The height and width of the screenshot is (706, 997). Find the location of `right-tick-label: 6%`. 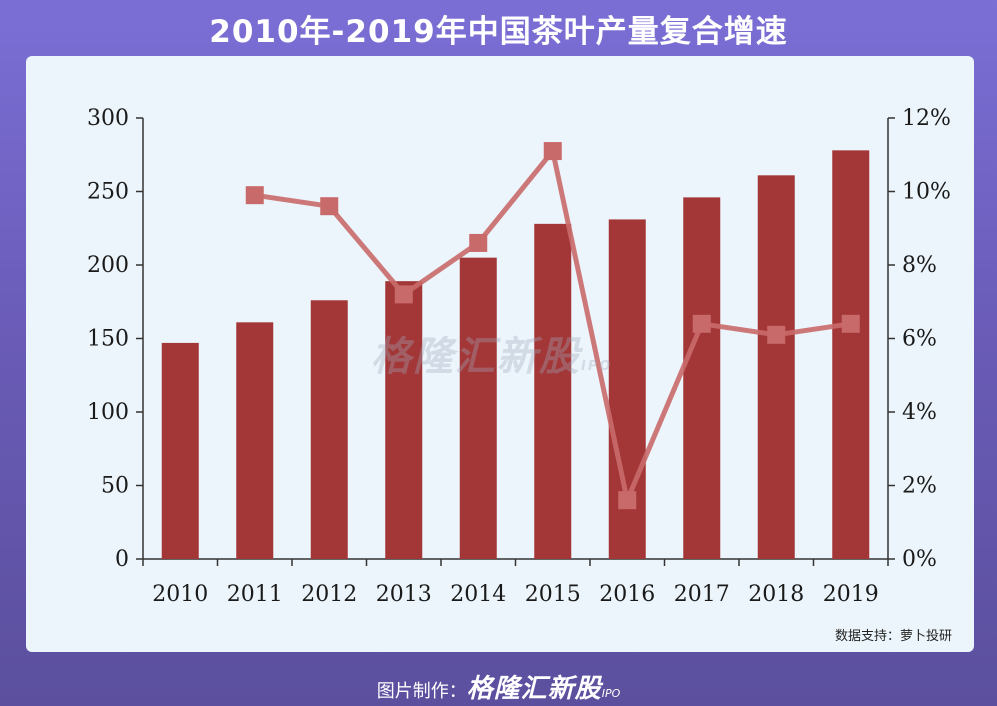

right-tick-label: 6% is located at coordinates (919, 339).